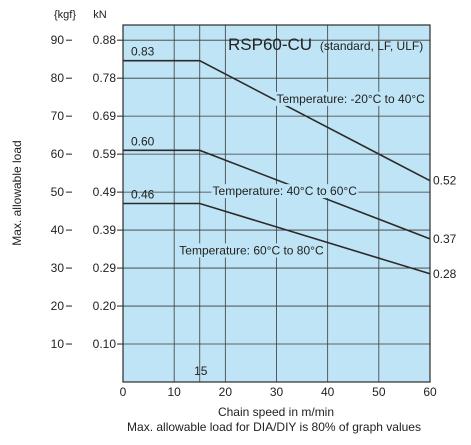 The width and height of the screenshot is (471, 445). What do you see at coordinates (445, 274) in the screenshot?
I see `series-end-label: 0.28` at bounding box center [445, 274].